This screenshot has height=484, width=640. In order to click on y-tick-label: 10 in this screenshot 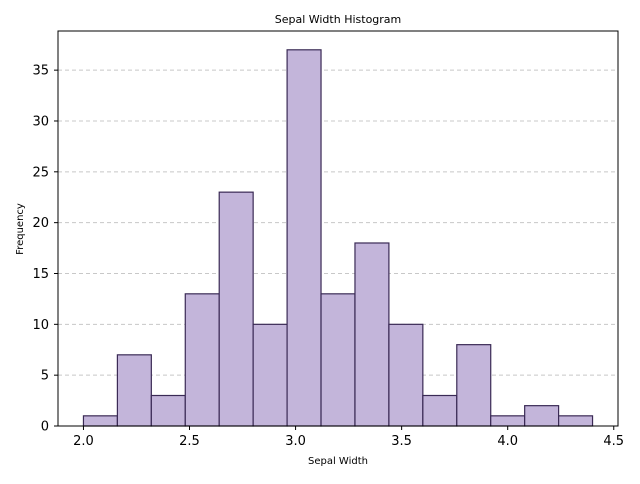, I will do `click(40, 325)`.